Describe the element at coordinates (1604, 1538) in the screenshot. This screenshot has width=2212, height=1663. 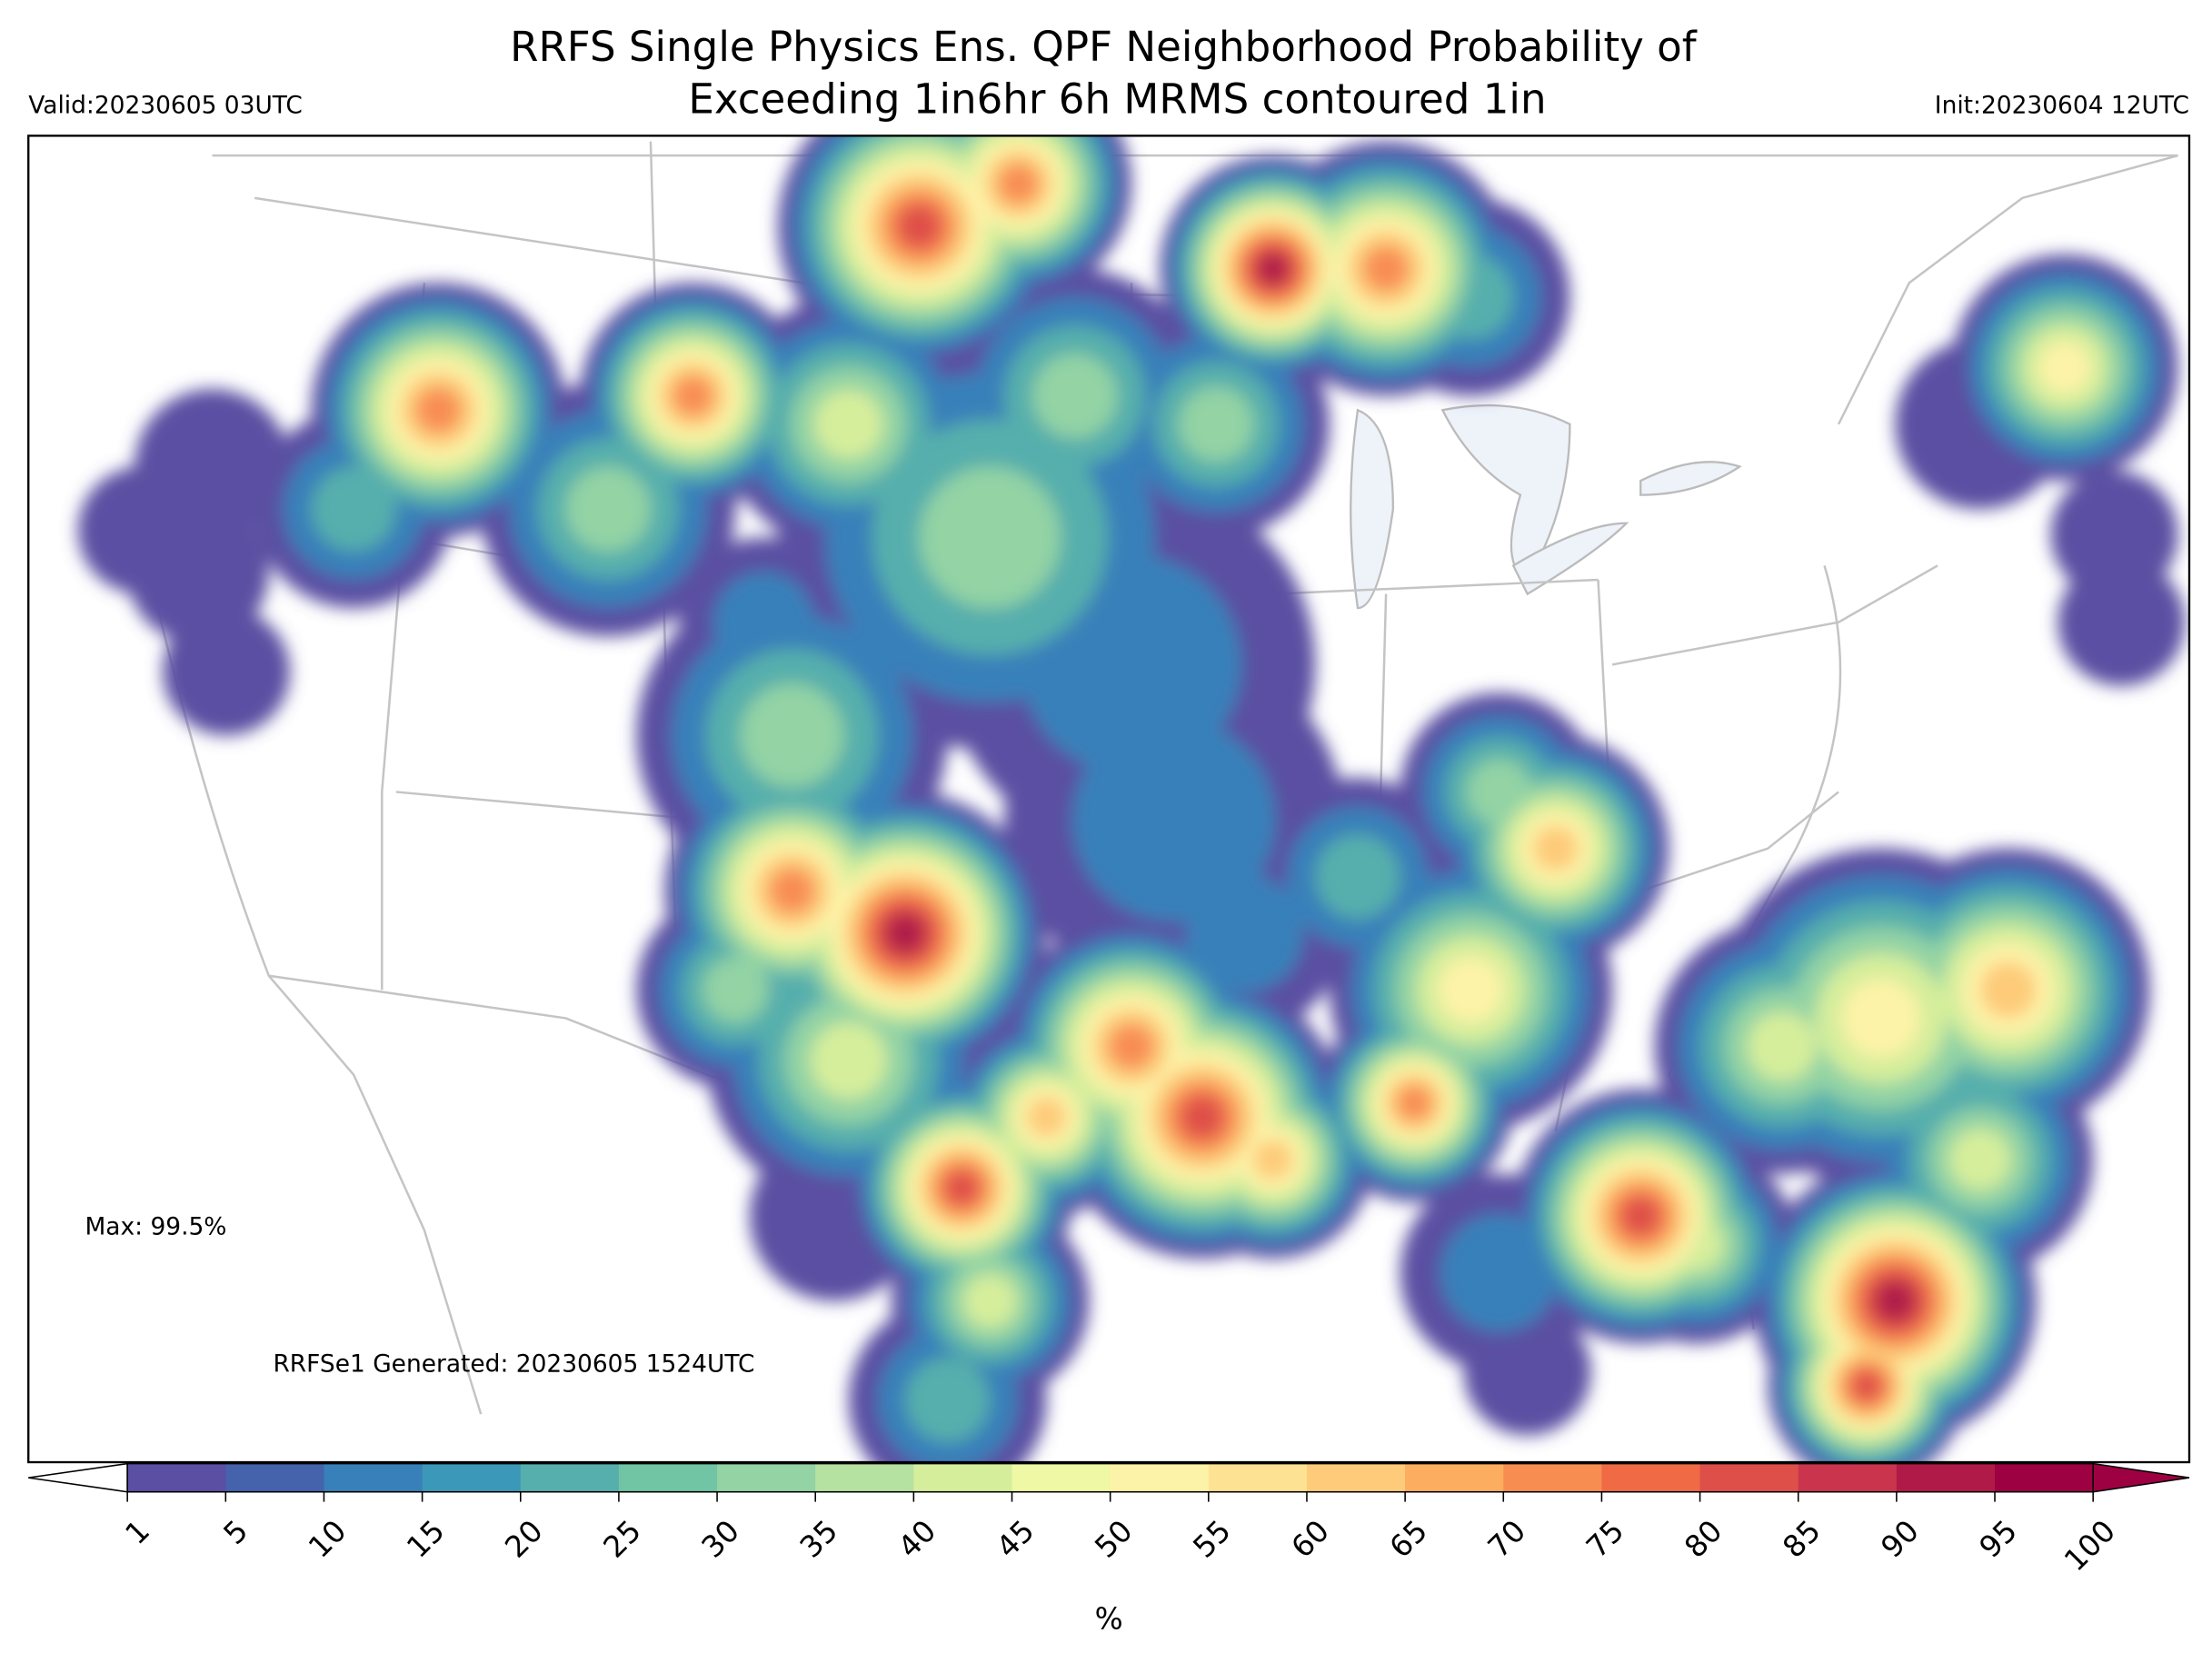
I see `colorbar-tick-label: 75` at that location.